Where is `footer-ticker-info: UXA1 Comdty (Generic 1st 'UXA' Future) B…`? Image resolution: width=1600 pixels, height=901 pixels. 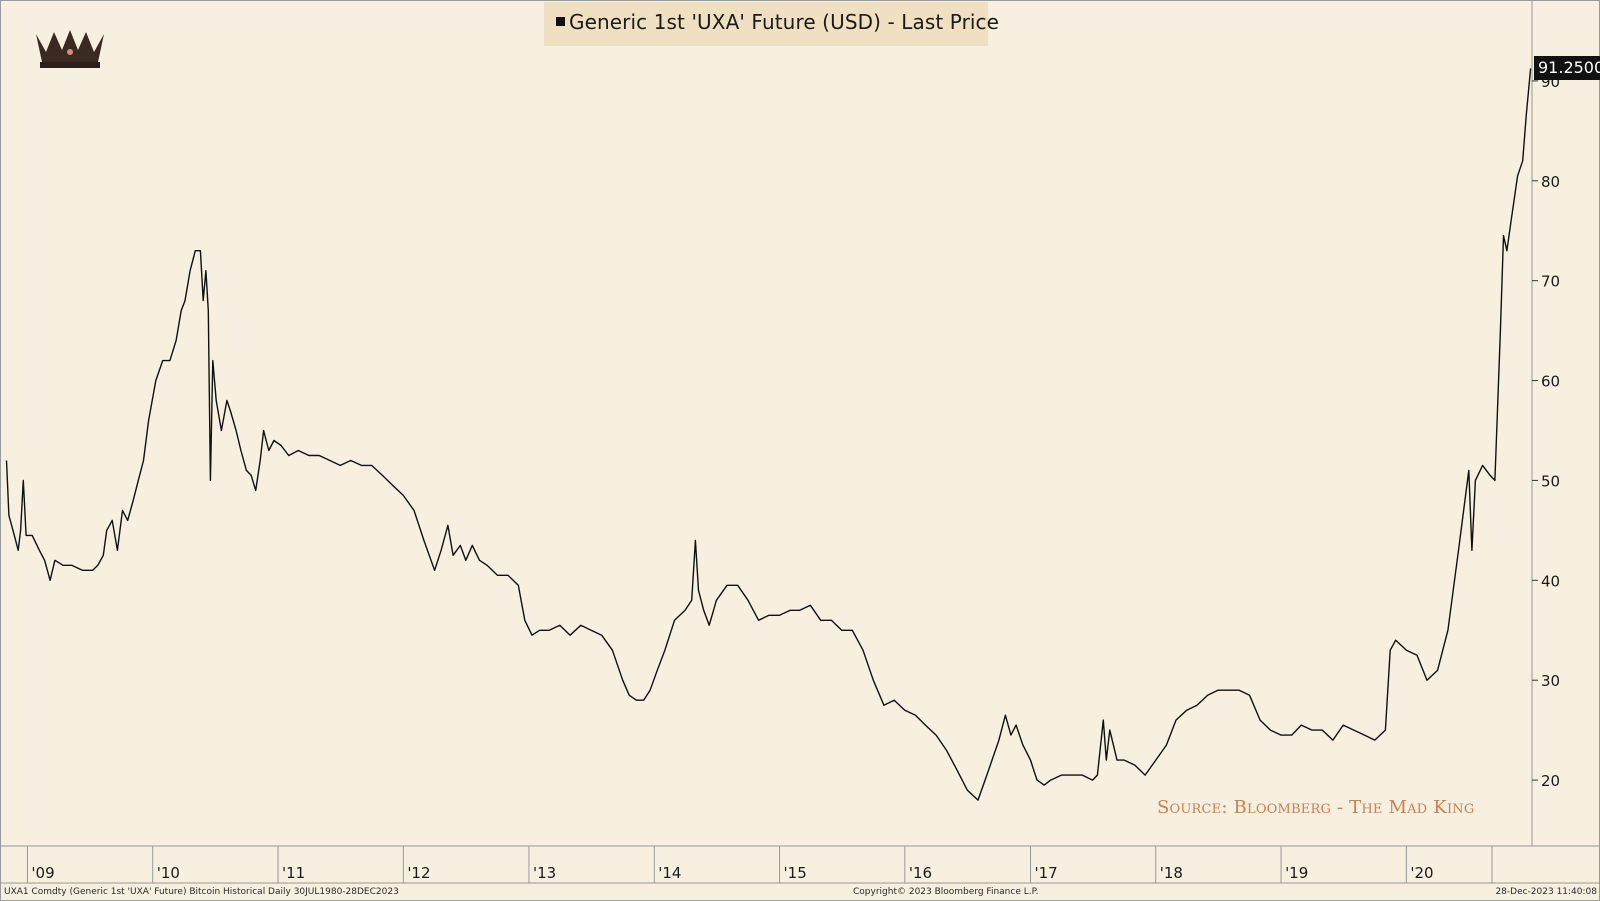 footer-ticker-info: UXA1 Comdty (Generic 1st 'UXA' Future) B… is located at coordinates (201, 892).